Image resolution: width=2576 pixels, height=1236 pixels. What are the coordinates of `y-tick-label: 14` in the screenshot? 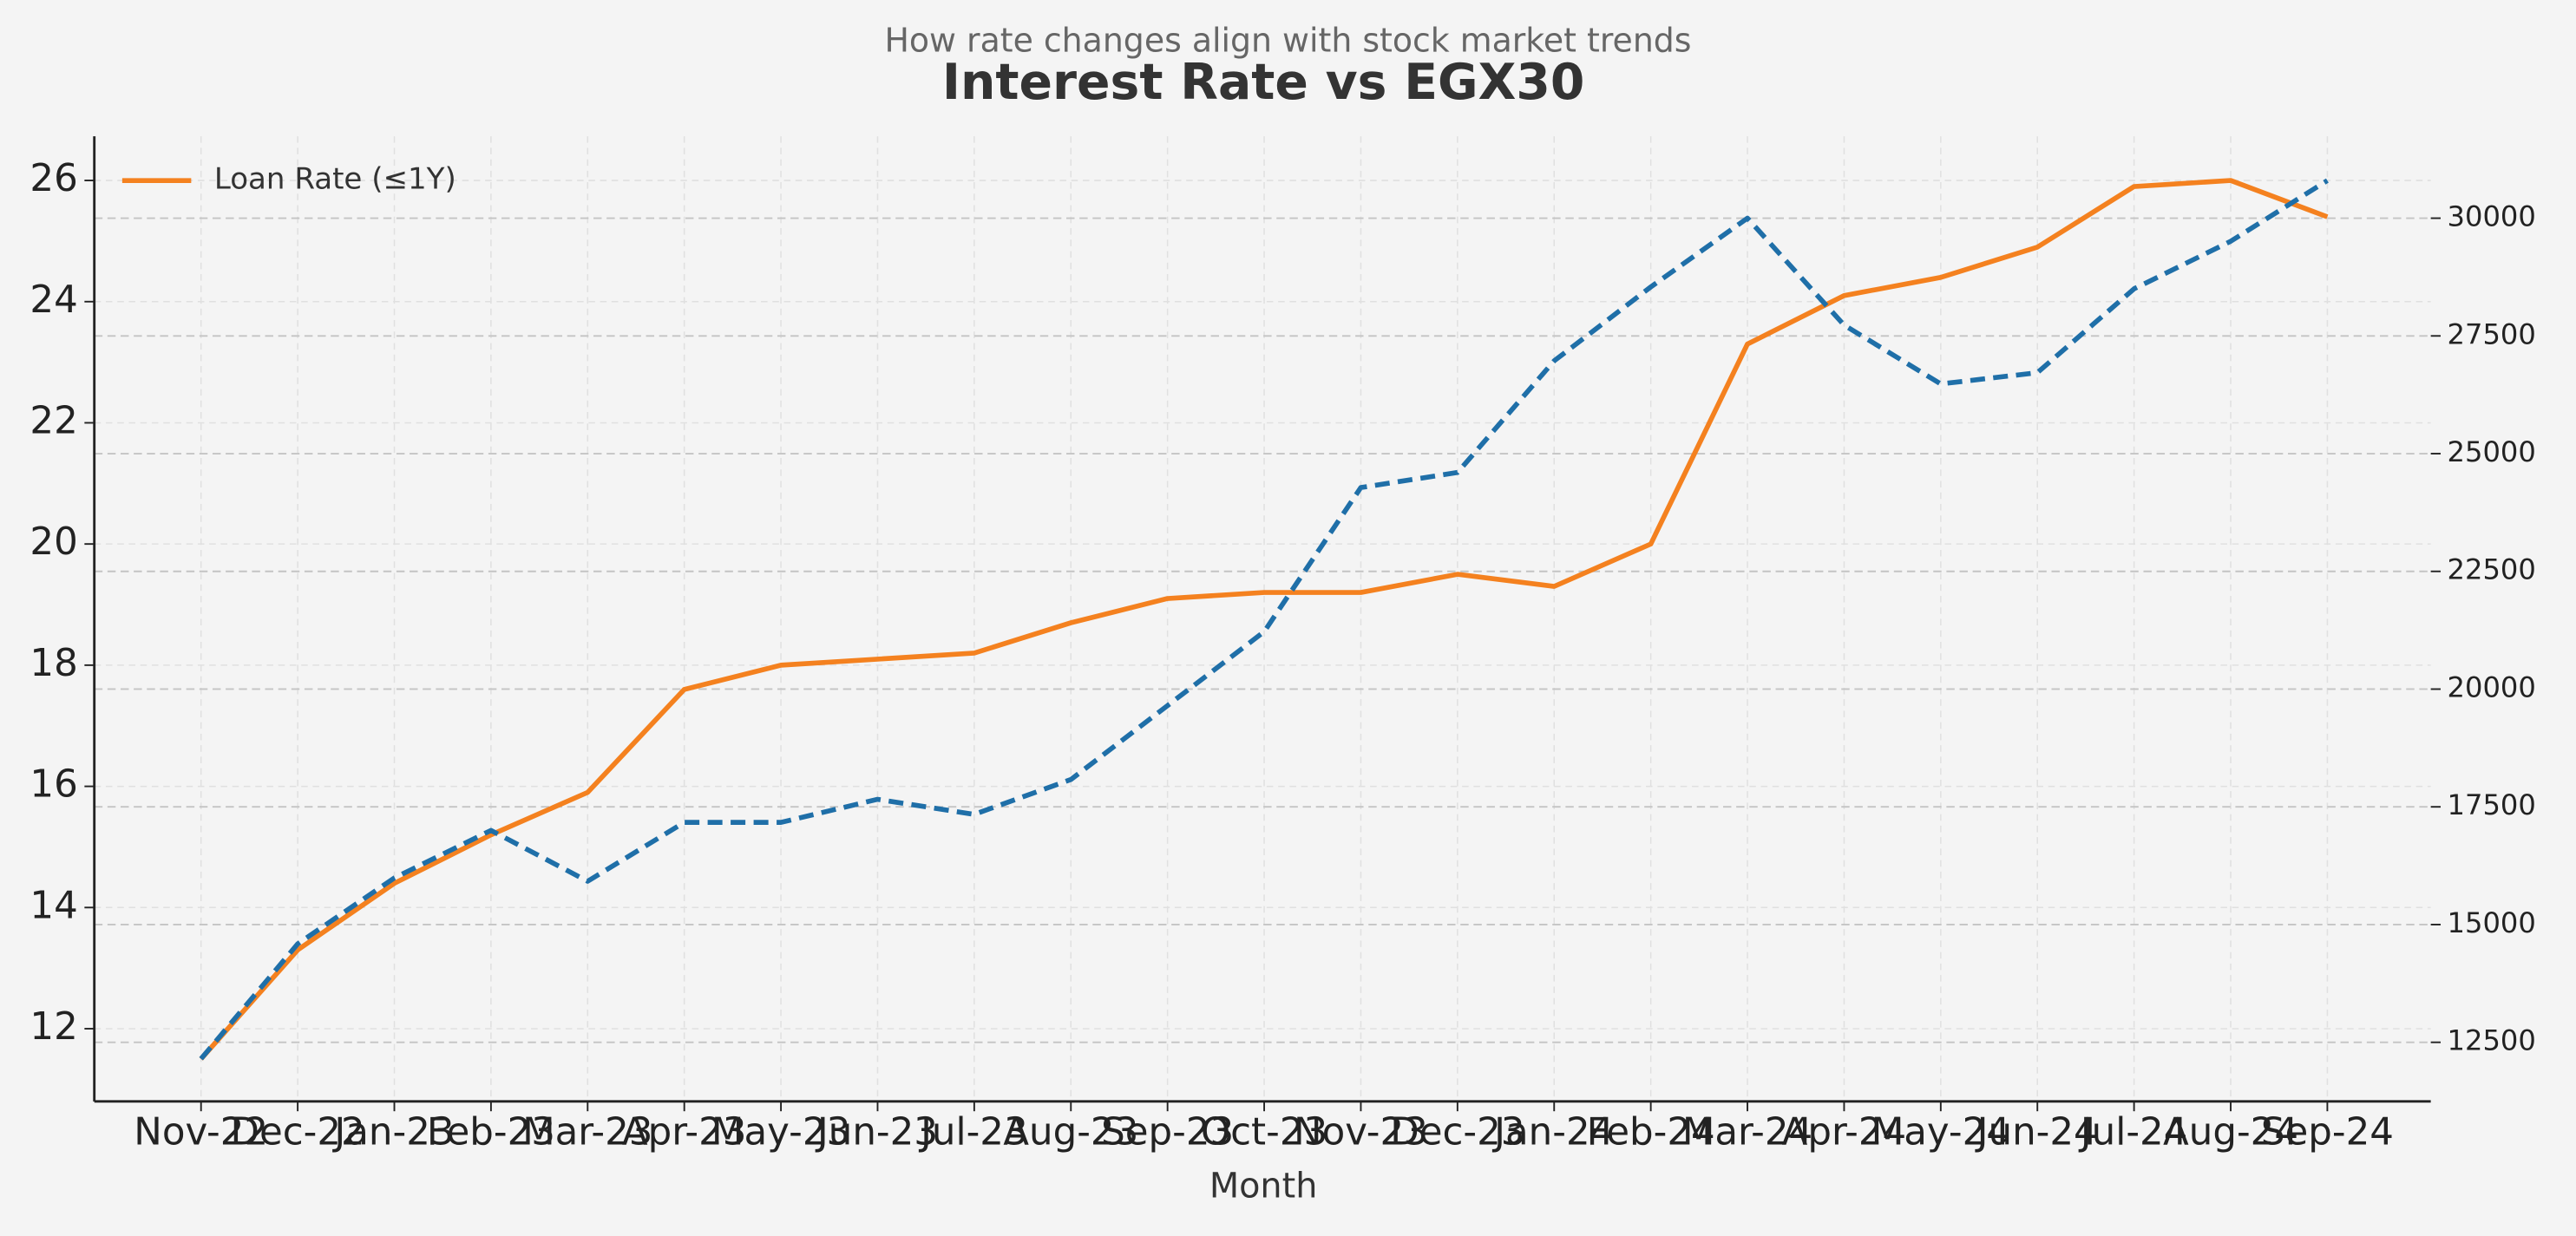 It's located at (53, 905).